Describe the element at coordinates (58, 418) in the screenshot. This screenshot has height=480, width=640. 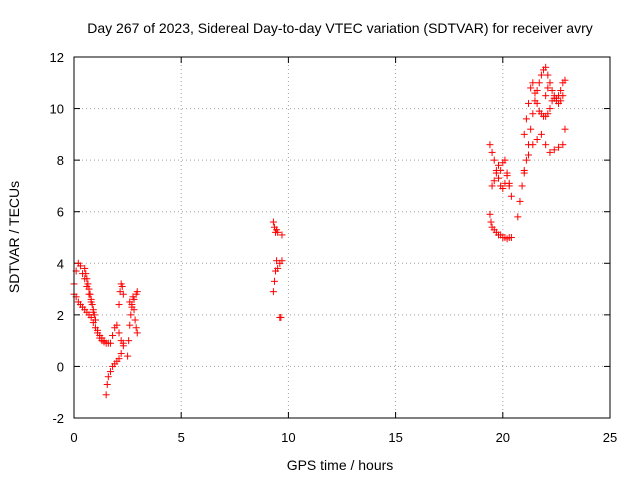
I see `y-tick-label: -2` at that location.